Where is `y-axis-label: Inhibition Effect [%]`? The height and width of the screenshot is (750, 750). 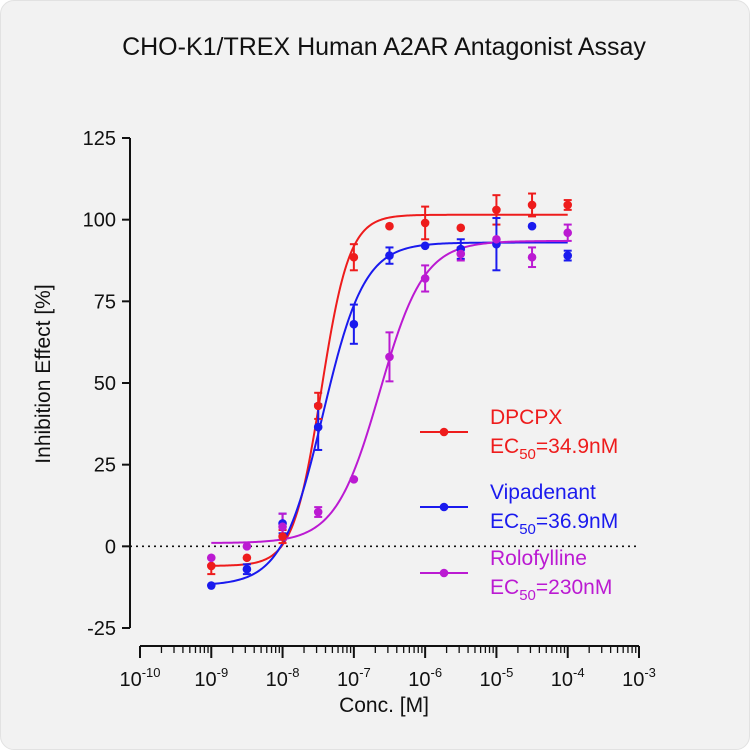
y-axis-label: Inhibition Effect [%] is located at coordinates (43, 373).